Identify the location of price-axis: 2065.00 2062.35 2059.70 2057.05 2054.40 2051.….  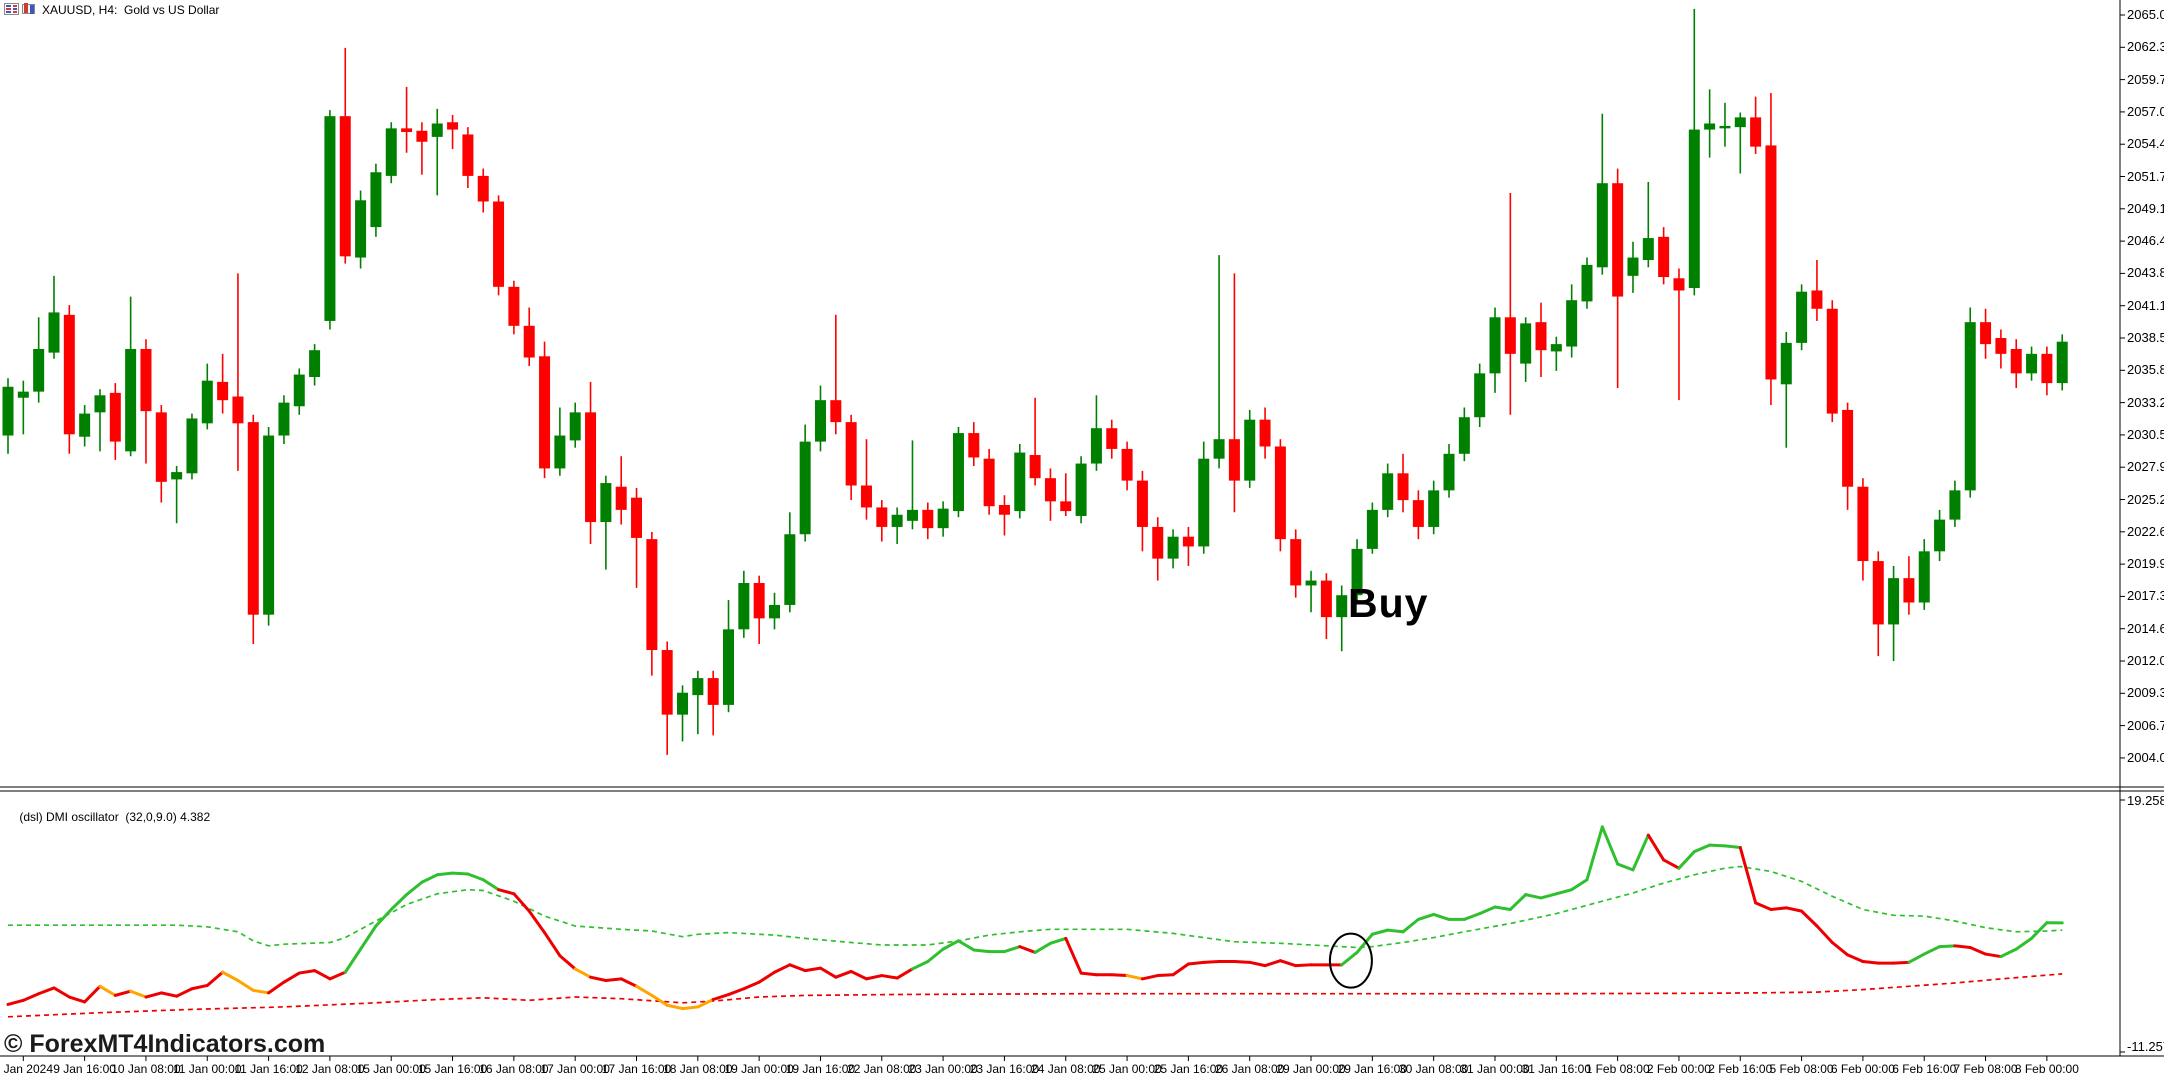
(2142, 528).